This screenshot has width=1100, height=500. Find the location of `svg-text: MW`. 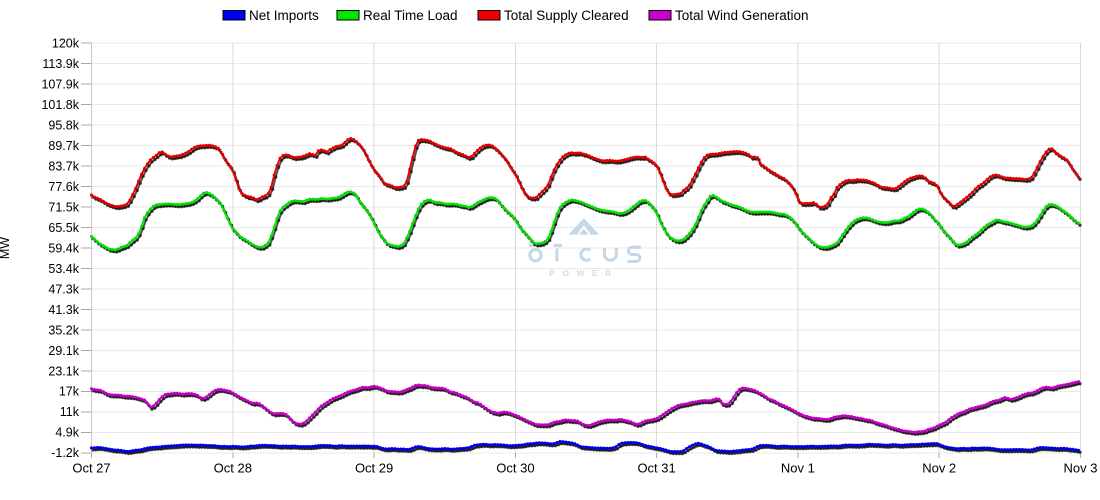

svg-text: MW is located at coordinates (6, 248).